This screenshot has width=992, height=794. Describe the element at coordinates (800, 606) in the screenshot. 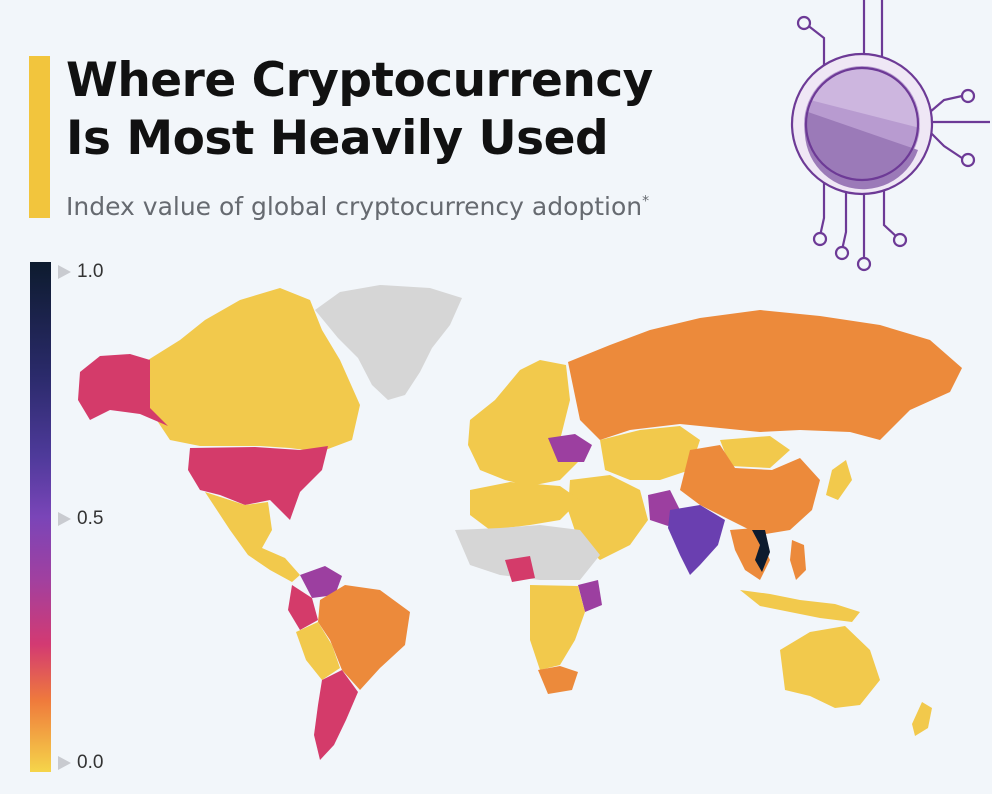

I see `region-indonesia` at that location.